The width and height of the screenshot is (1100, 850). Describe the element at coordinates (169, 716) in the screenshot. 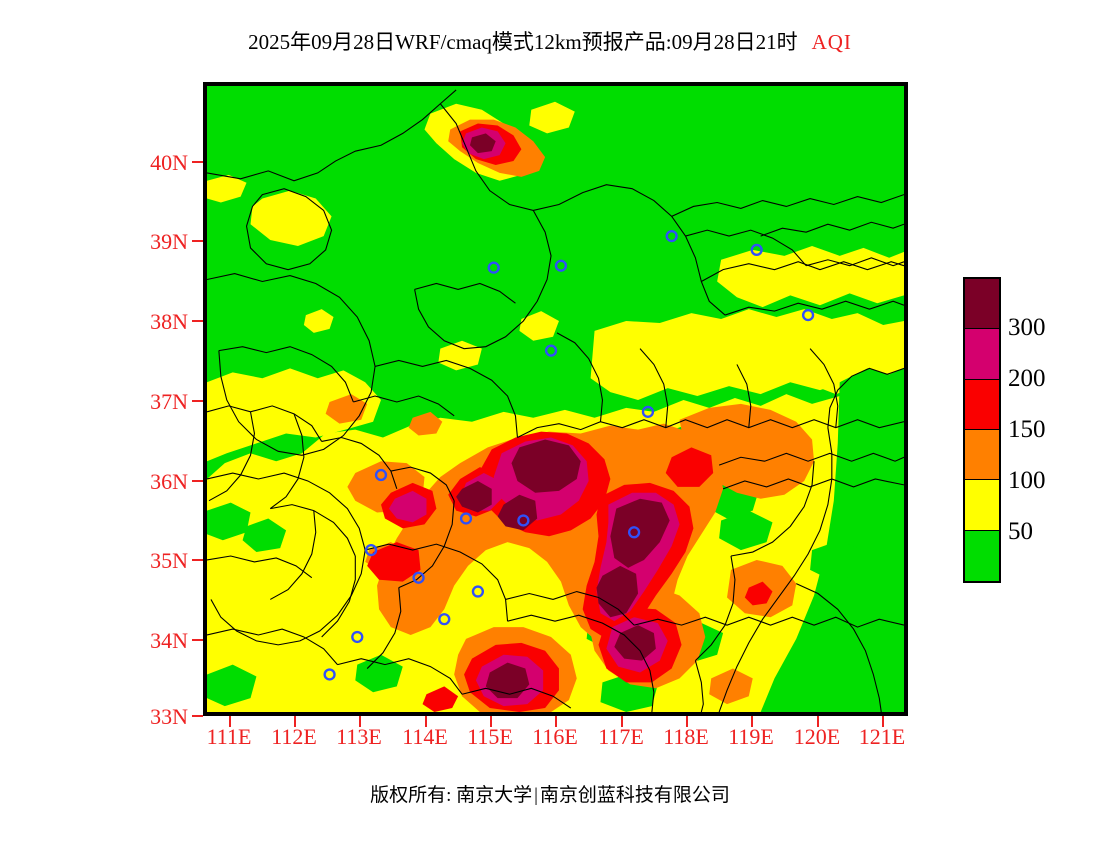

I see `axis-label-y-7: 33N` at that location.